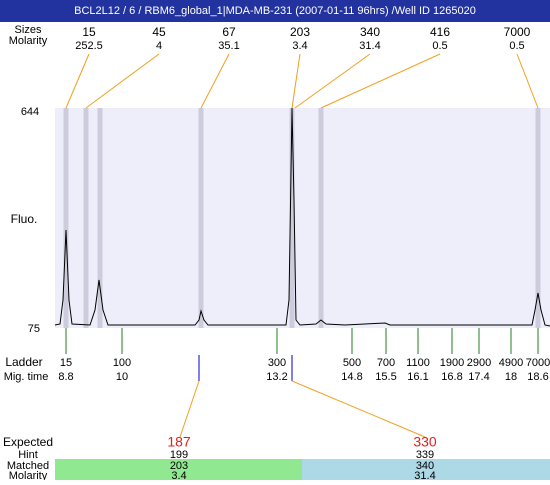 The image size is (550, 485). What do you see at coordinates (300, 32) in the screenshot?
I see `peak-size: 203` at bounding box center [300, 32].